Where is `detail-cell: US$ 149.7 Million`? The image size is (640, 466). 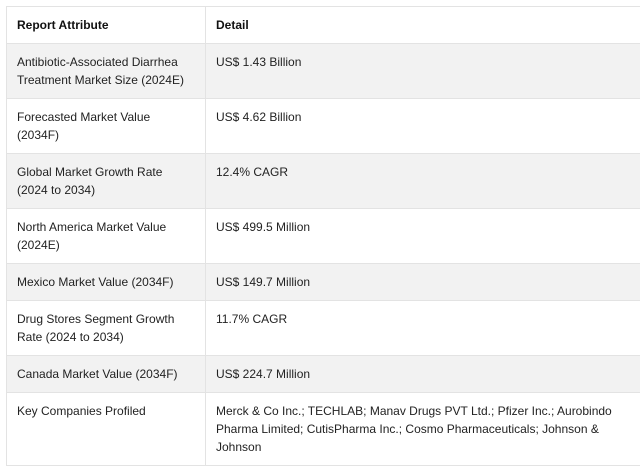 detail-cell: US$ 149.7 Million is located at coordinates (423, 282).